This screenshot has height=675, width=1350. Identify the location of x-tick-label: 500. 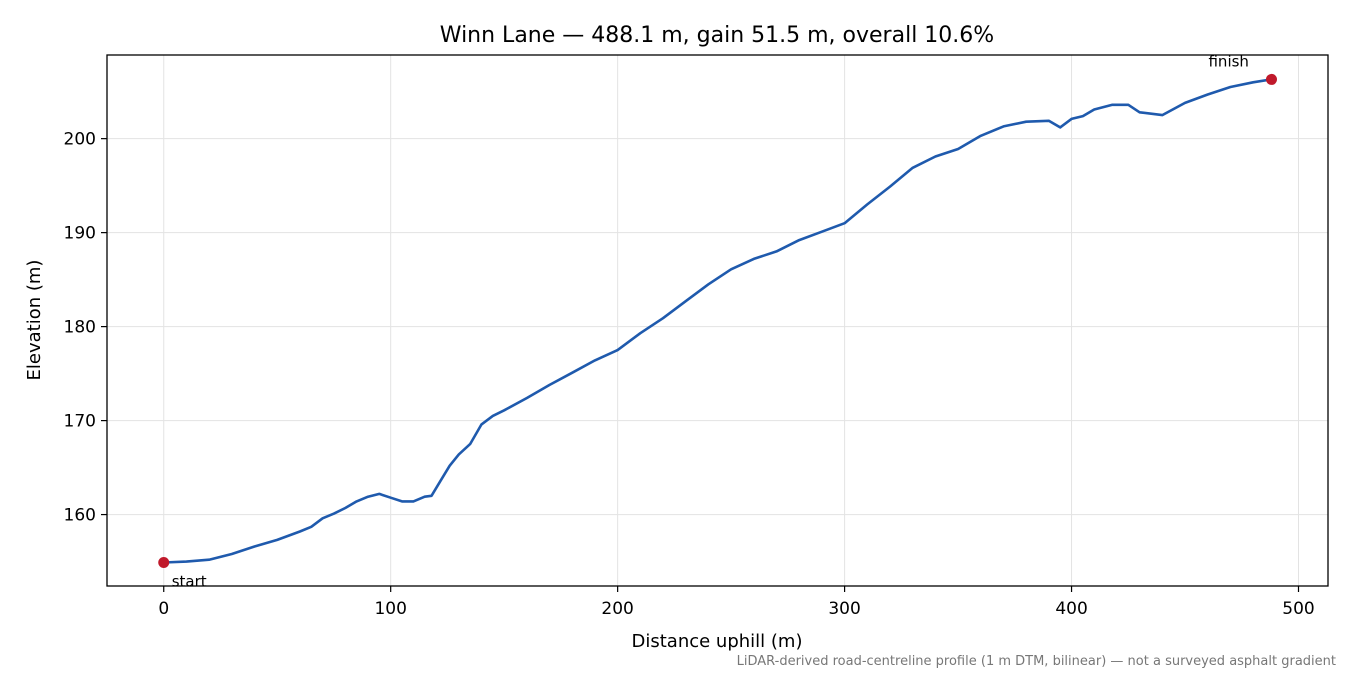
(1298, 609).